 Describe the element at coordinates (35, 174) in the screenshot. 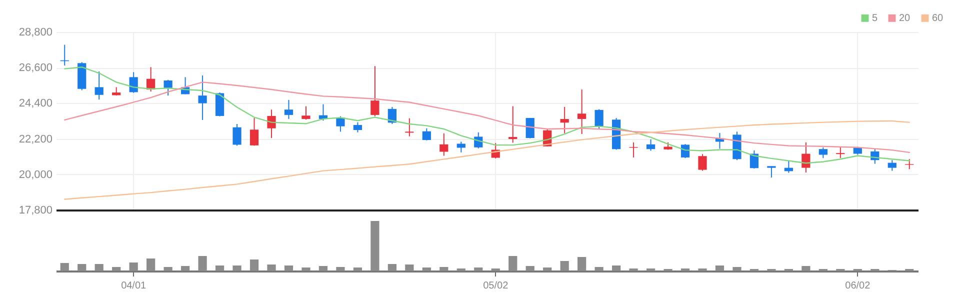

I see `y-tick-label: 20,000` at that location.